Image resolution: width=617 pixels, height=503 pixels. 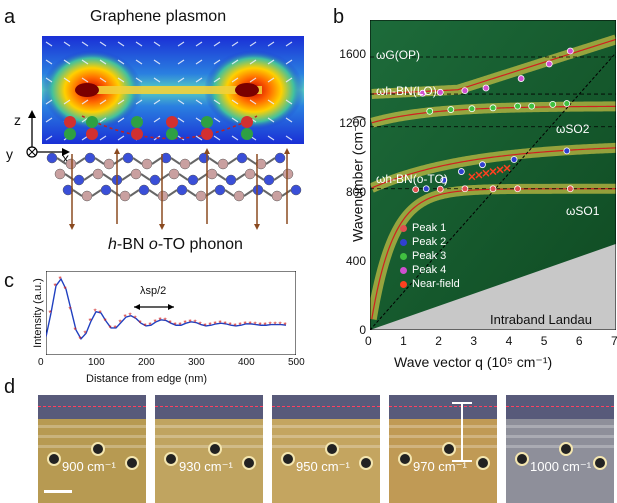 I want to click on legend-label: Peak 2, so click(x=429, y=242).